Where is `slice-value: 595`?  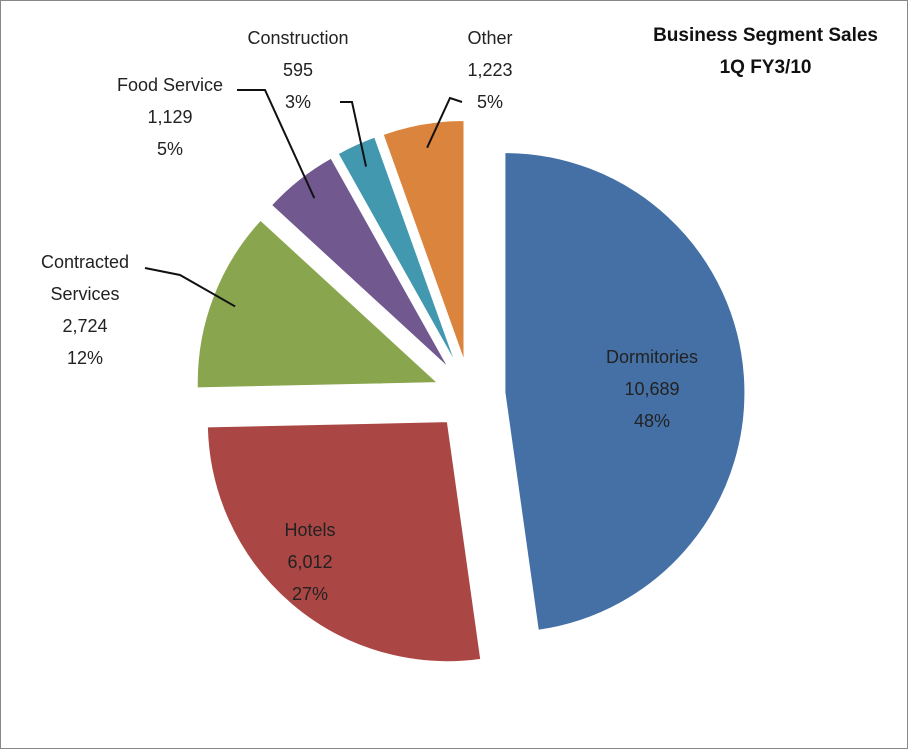
slice-value: 595 is located at coordinates (298, 70).